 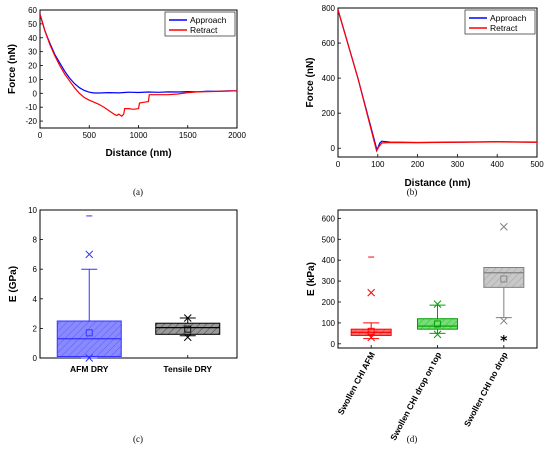 I want to click on y-tick-label: 40, so click(x=32, y=38).